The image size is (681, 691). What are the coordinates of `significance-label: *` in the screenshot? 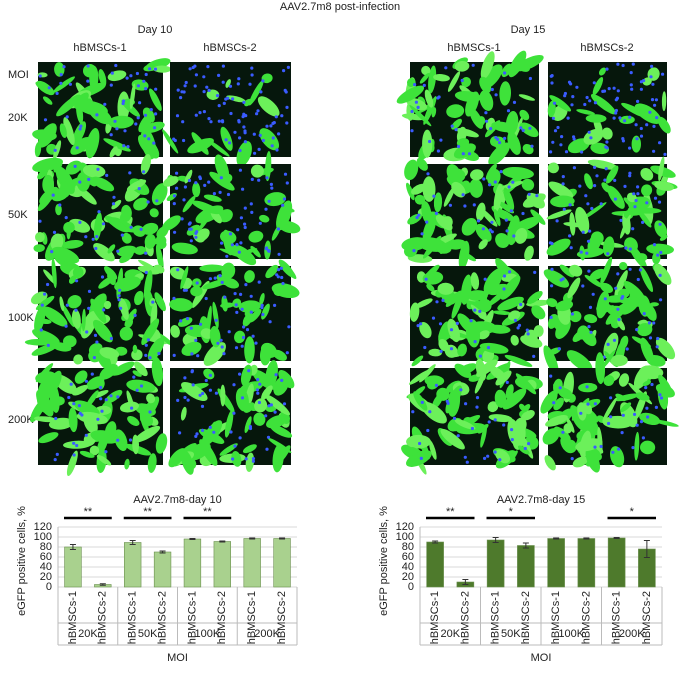 It's located at (511, 512).